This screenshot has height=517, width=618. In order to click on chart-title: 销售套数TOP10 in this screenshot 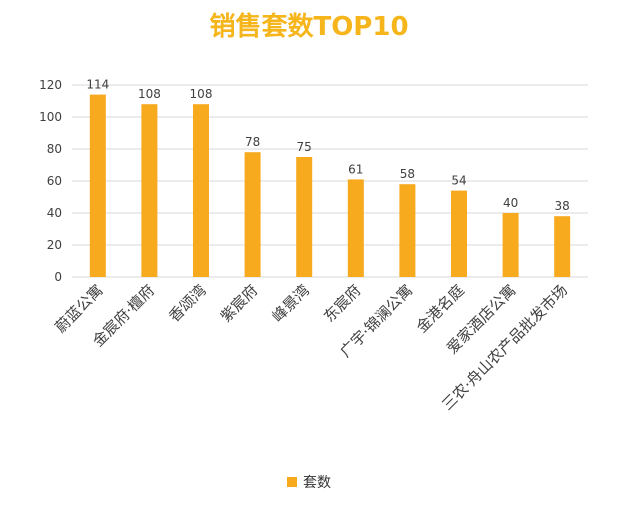, I will do `click(309, 27)`.